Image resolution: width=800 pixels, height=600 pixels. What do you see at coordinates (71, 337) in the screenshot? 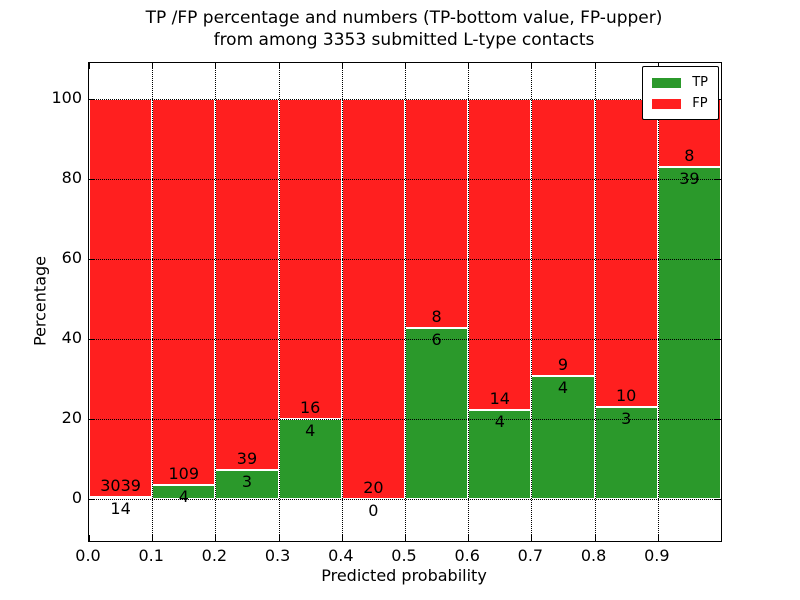
I see `y-tick-label: 40` at bounding box center [71, 337].